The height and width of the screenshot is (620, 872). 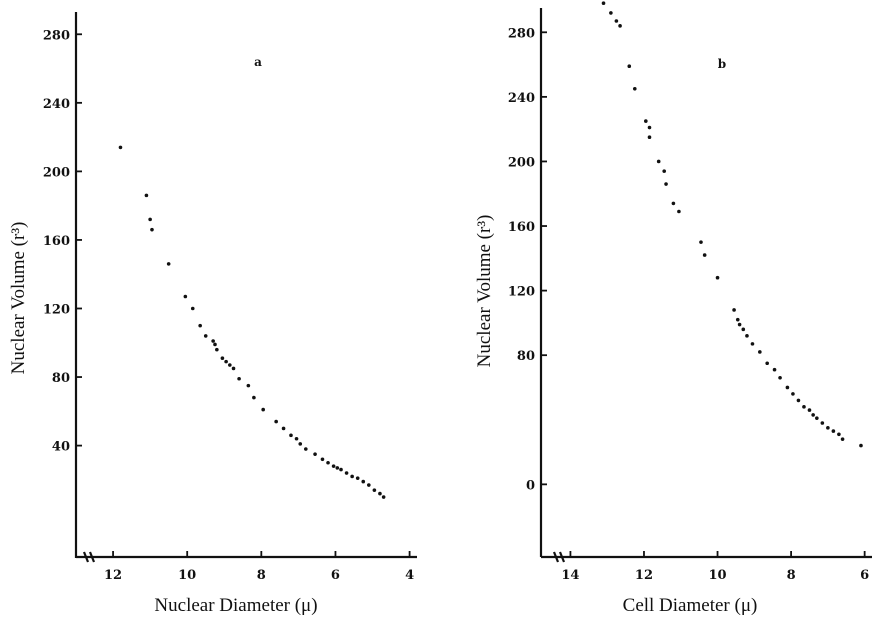 I want to click on panel-b-x-ticks: 14 12 10 8 6, so click(x=715, y=567).